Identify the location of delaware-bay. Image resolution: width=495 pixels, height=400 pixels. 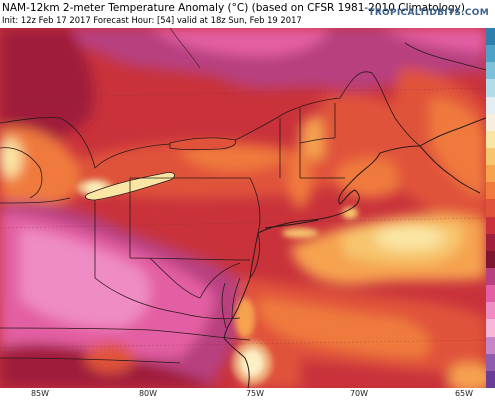
(236, 298).